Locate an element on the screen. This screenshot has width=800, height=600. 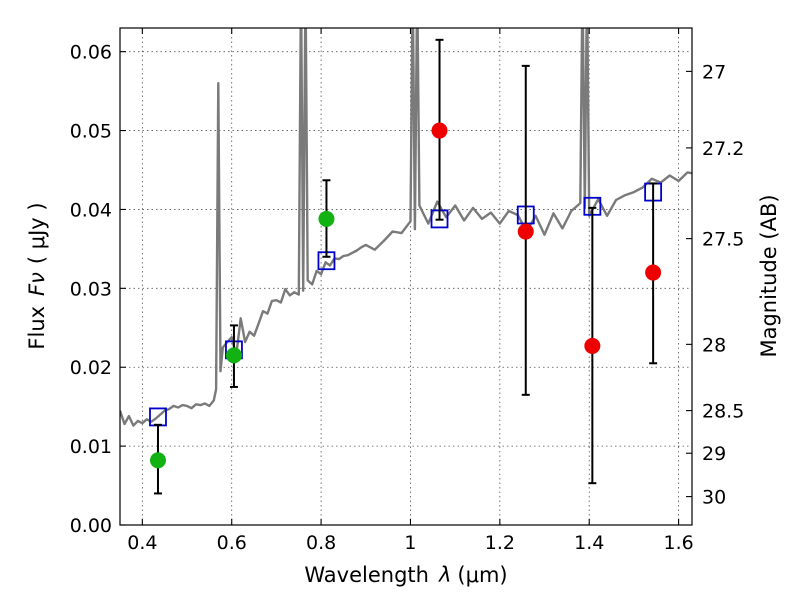
y2-tick-label: 27.5 is located at coordinates (723, 240).